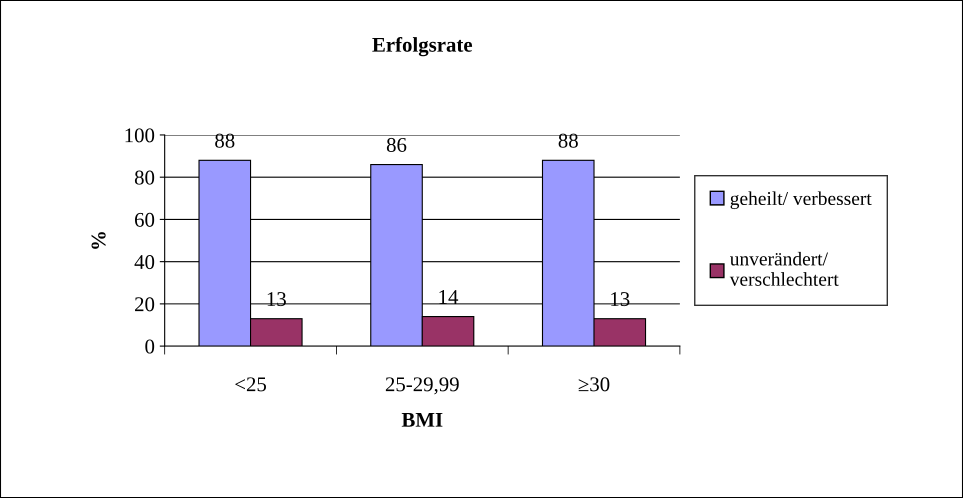  What do you see at coordinates (144, 177) in the screenshot?
I see `y-tick-label: 80` at bounding box center [144, 177].